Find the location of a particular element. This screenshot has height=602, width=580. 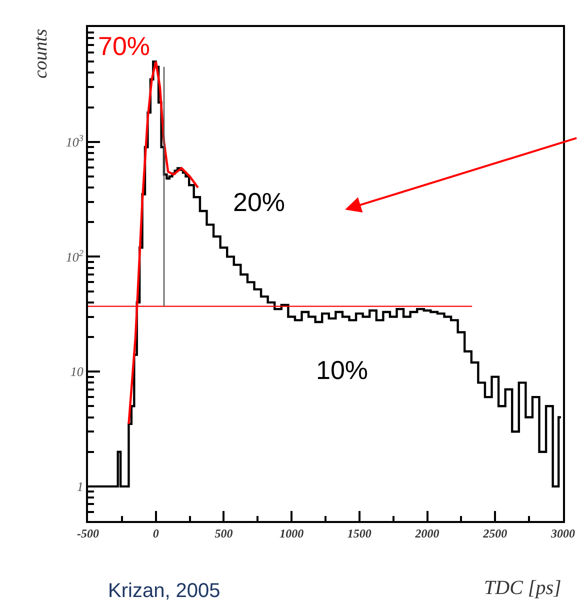

x-tick-label: 0 is located at coordinates (155, 533).